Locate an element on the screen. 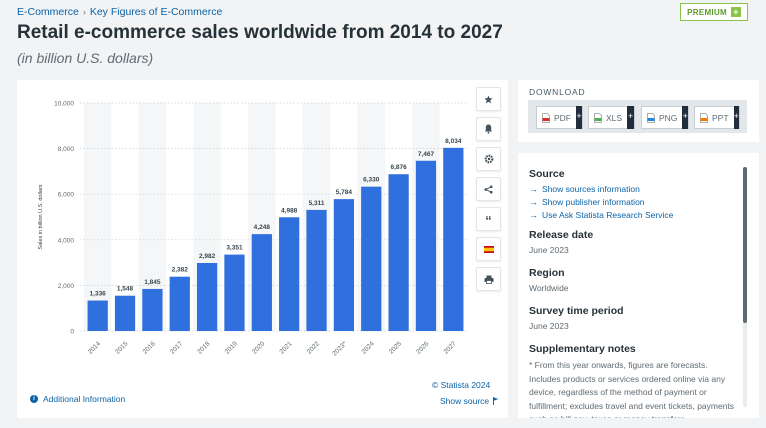 This screenshot has height=428, width=766. quote-icon: “ is located at coordinates (488, 220).